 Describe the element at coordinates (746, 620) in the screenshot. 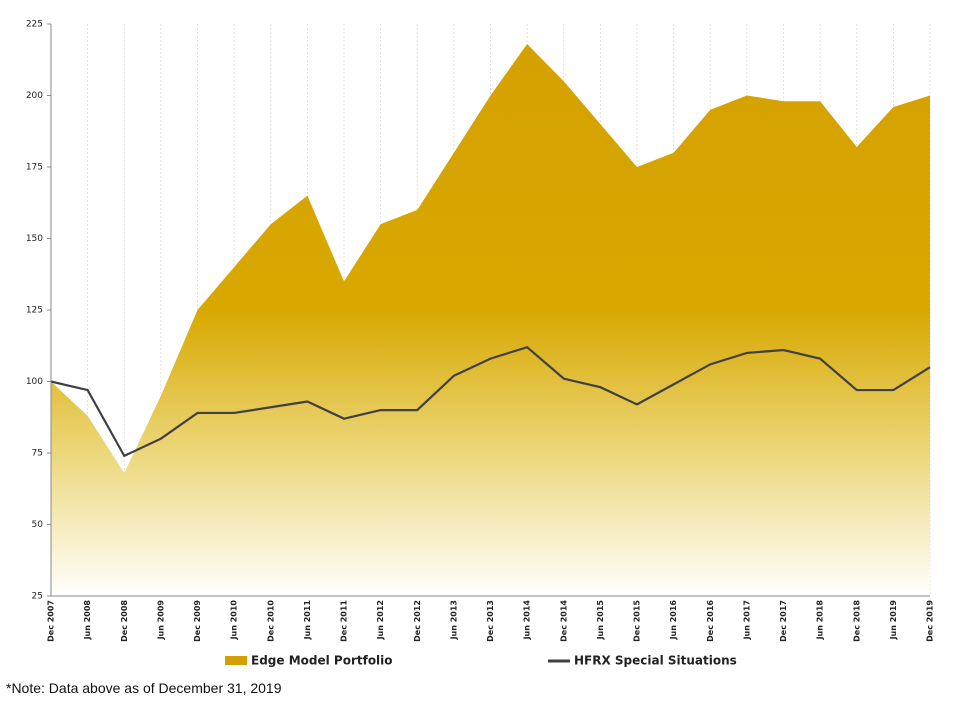

I see `x-tick-label: Jun 2017` at that location.